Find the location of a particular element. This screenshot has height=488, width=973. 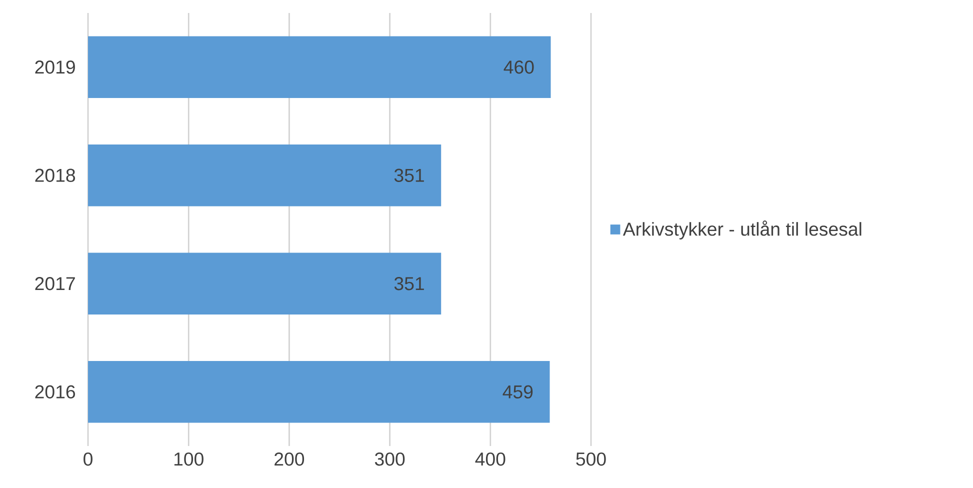

x-tick-label: 100 is located at coordinates (189, 459).